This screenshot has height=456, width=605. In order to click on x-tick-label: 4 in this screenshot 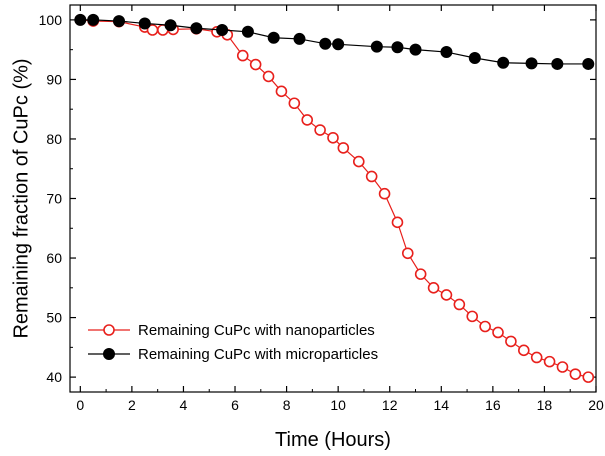, I will do `click(184, 405)`.